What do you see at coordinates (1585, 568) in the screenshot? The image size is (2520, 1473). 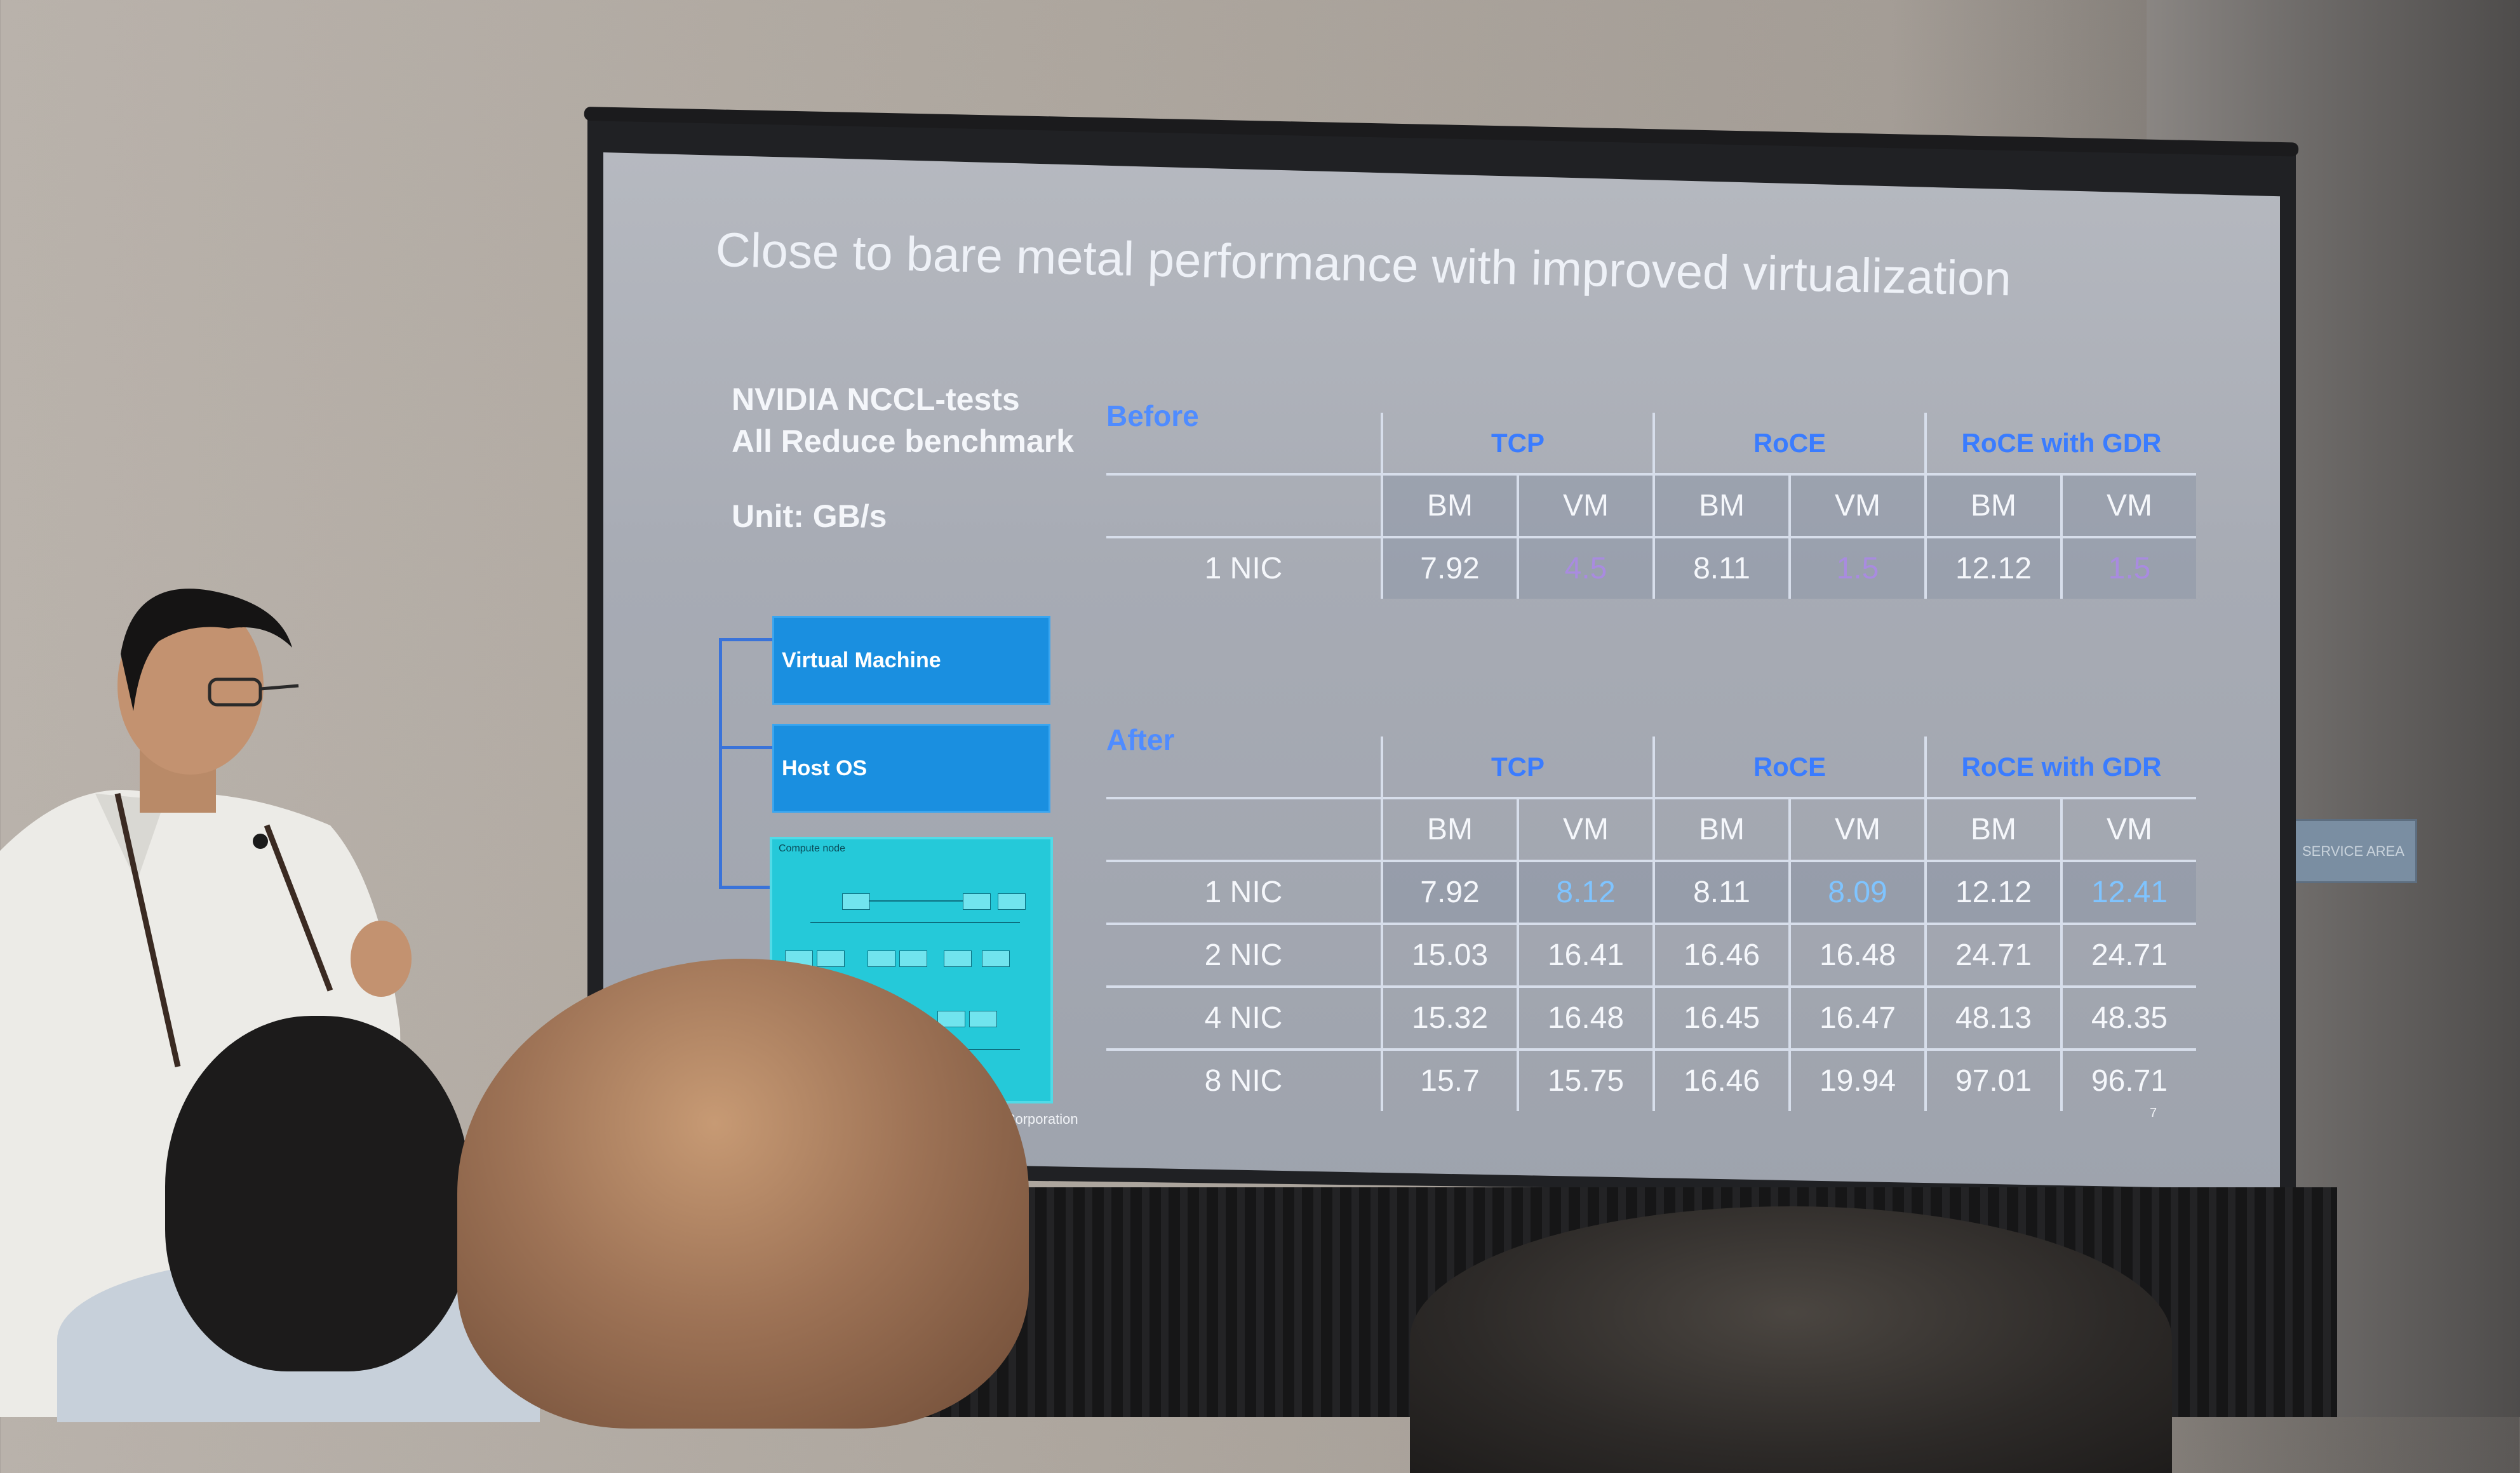 I see `value-cell: 4.5` at bounding box center [1585, 568].